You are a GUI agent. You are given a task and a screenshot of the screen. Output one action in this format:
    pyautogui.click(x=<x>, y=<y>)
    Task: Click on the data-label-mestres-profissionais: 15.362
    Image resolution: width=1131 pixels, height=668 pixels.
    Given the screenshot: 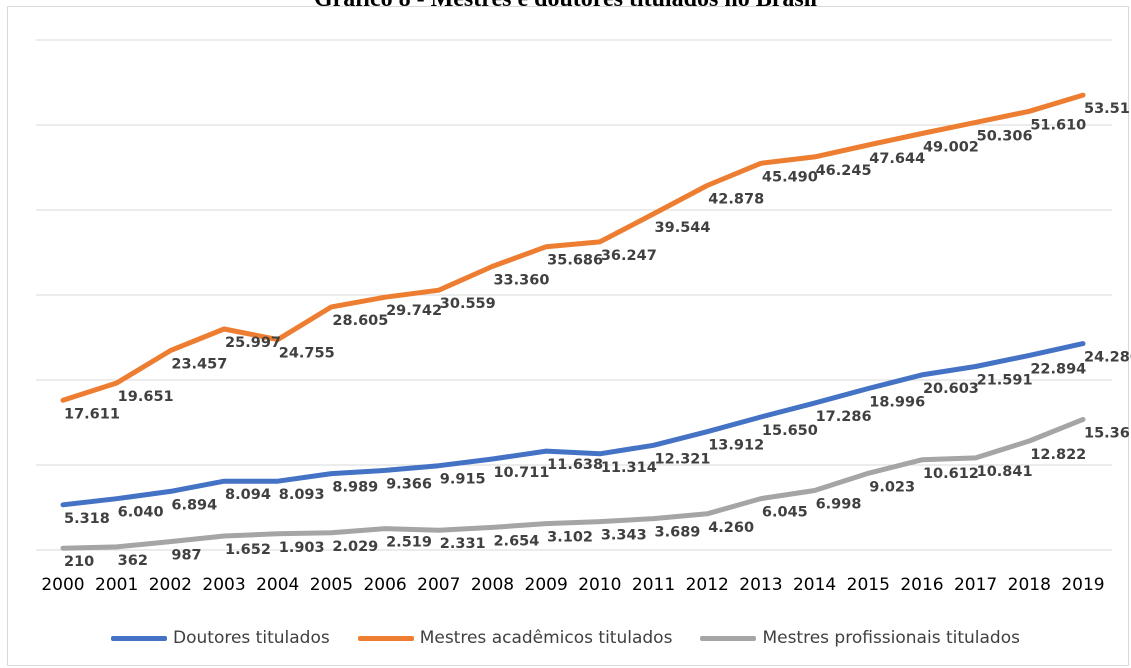 What is the action you would take?
    pyautogui.click(x=1107, y=433)
    